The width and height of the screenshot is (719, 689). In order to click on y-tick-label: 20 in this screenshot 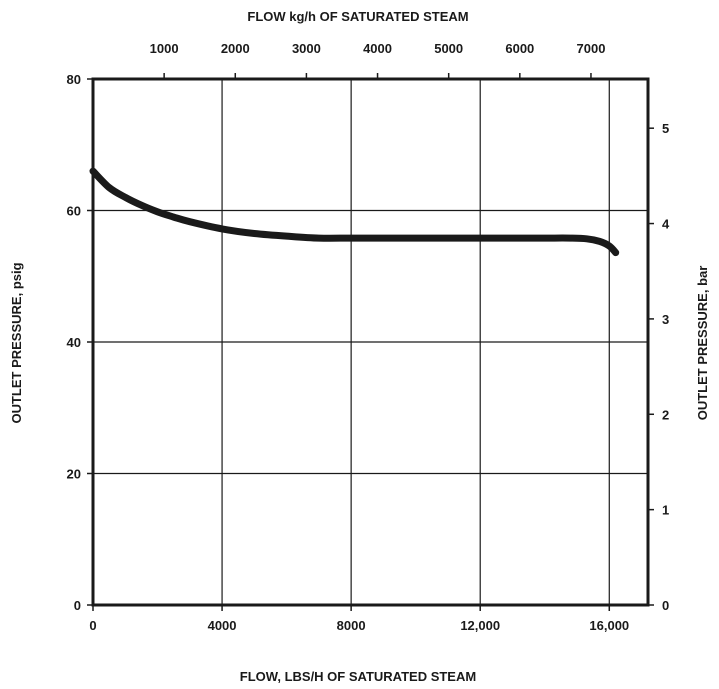, I will do `click(74, 474)`.